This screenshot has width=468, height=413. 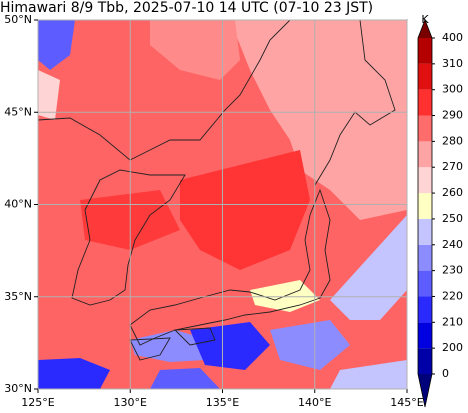 What do you see at coordinates (452, 347) in the screenshot?
I see `colorbar-label: 200` at bounding box center [452, 347].